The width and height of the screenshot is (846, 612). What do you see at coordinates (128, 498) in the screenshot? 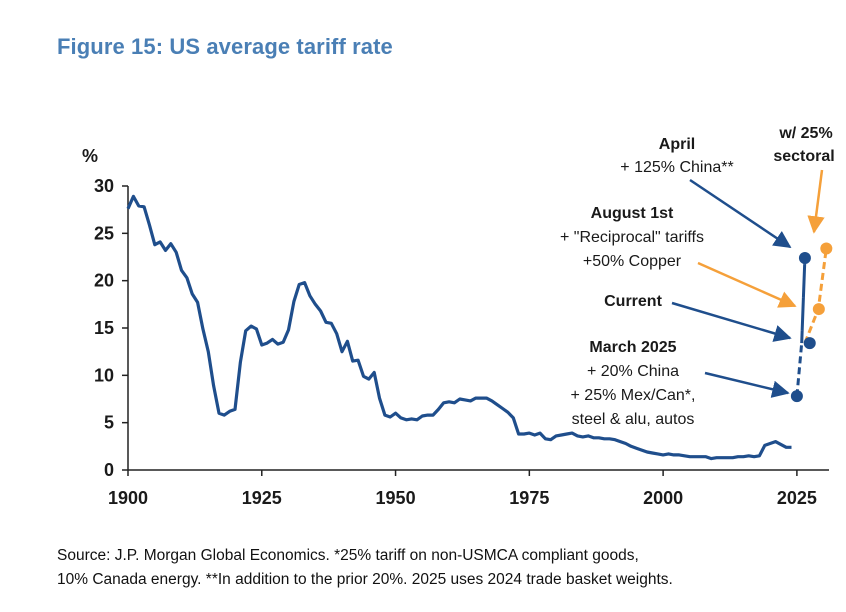
I see `x-tick-label: 1900` at bounding box center [128, 498].